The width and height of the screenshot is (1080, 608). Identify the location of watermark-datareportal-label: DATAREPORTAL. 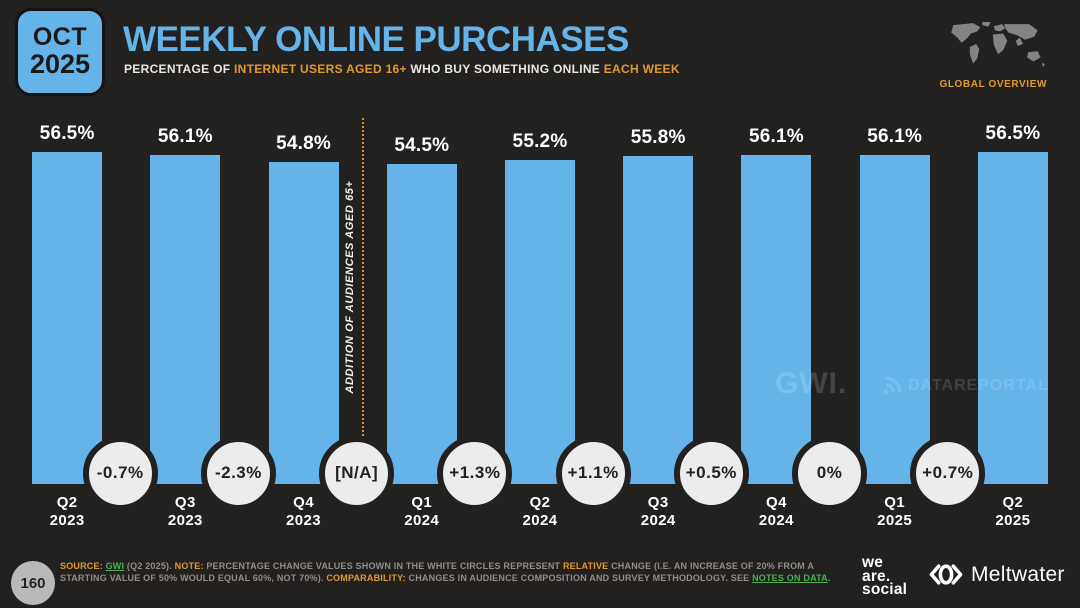
(978, 385).